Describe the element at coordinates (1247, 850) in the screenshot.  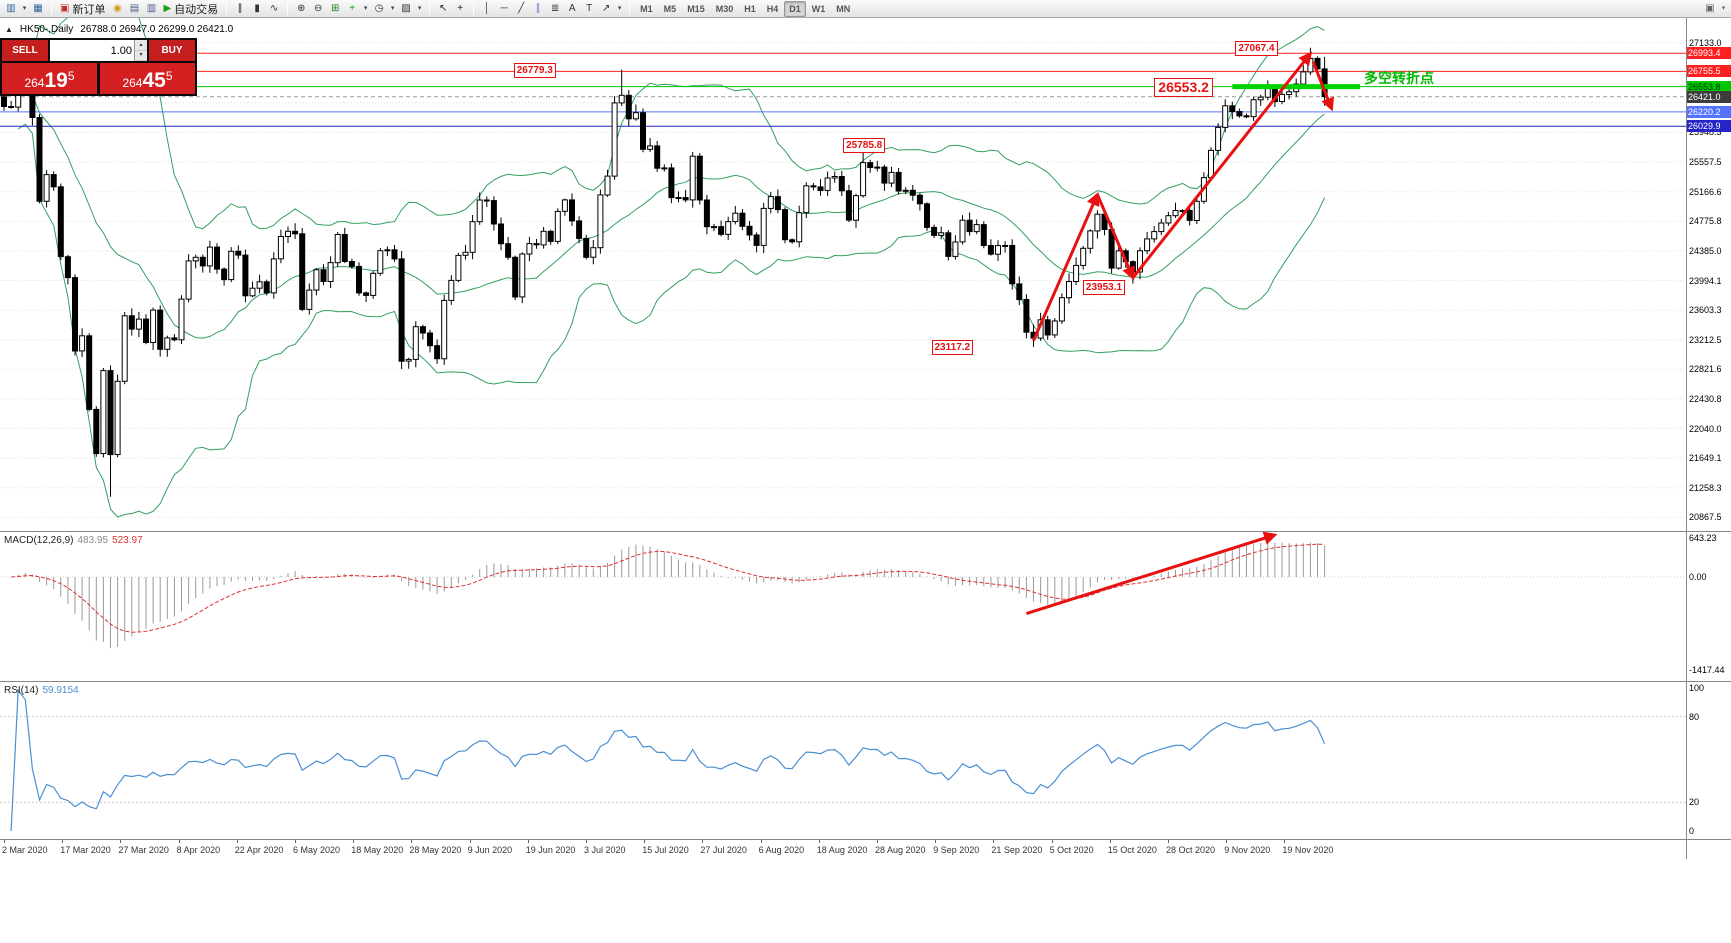
I see `time-axis-label: 9 Nov 2020` at that location.